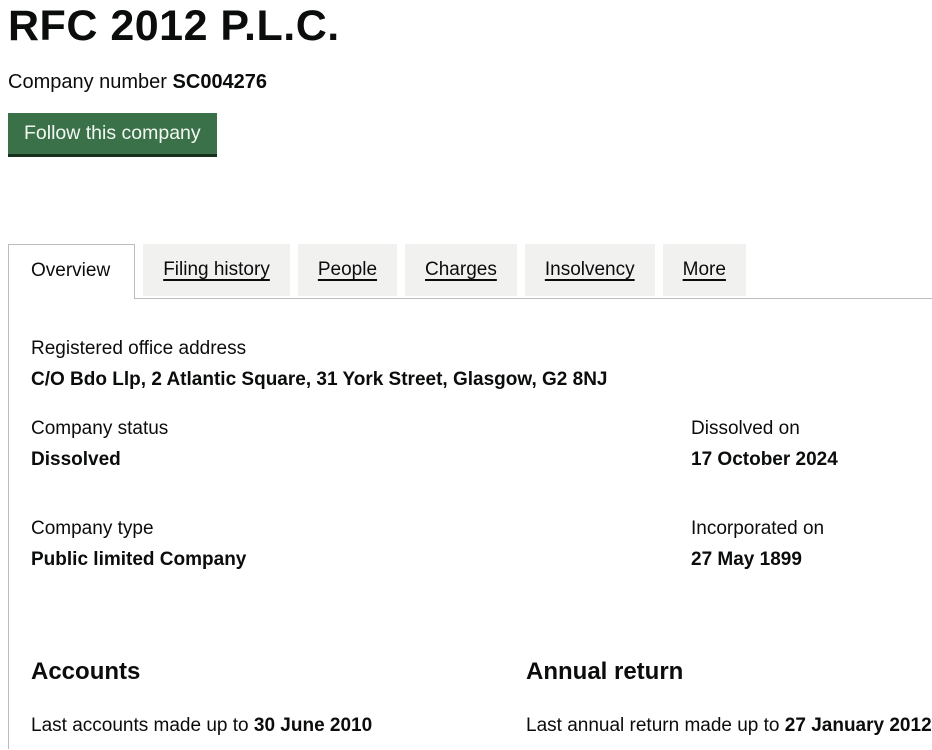  What do you see at coordinates (764, 459) in the screenshot?
I see `dissolved-on-value: 17 October 2024` at bounding box center [764, 459].